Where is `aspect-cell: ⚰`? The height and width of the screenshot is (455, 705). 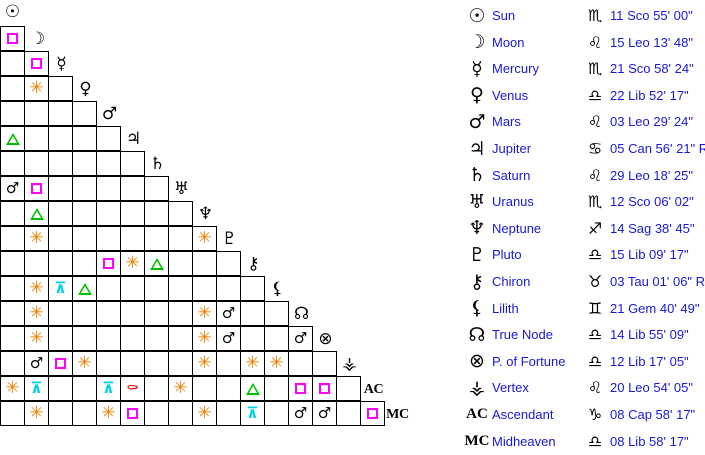 aspect-cell: ⚰ is located at coordinates (132, 388).